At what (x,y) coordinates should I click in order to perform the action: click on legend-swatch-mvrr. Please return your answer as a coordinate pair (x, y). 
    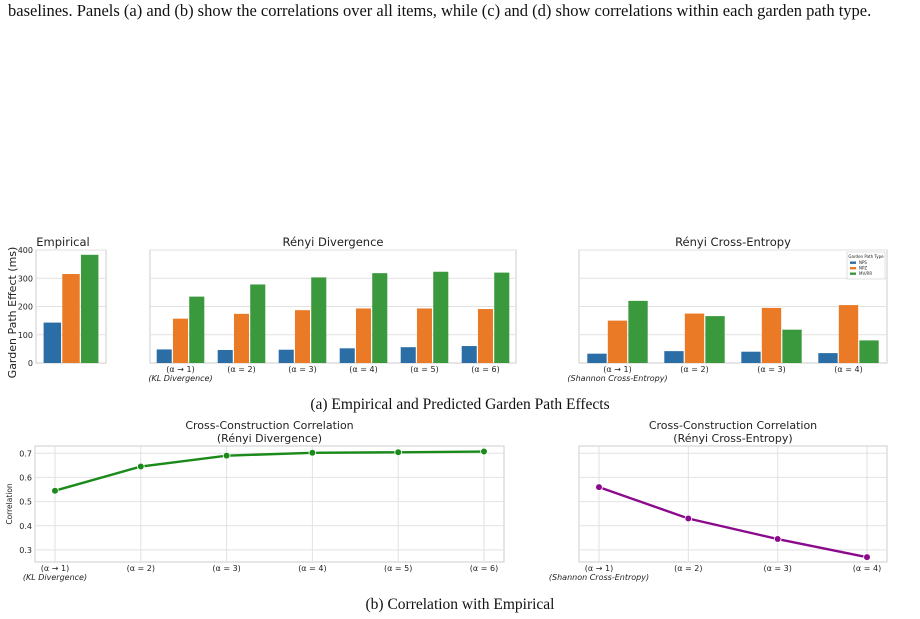
    Looking at the image, I should click on (853, 273).